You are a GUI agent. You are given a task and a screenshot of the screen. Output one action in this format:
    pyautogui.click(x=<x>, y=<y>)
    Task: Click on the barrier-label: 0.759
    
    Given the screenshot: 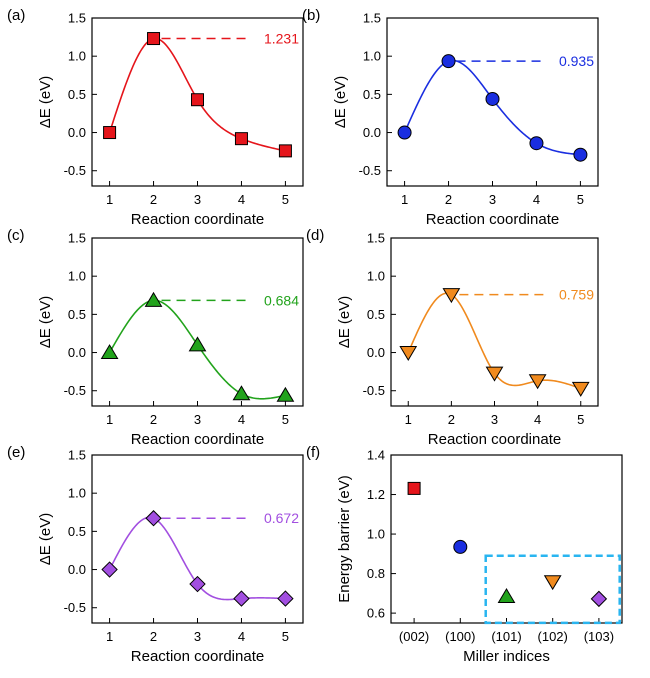 What is the action you would take?
    pyautogui.click(x=576, y=295)
    